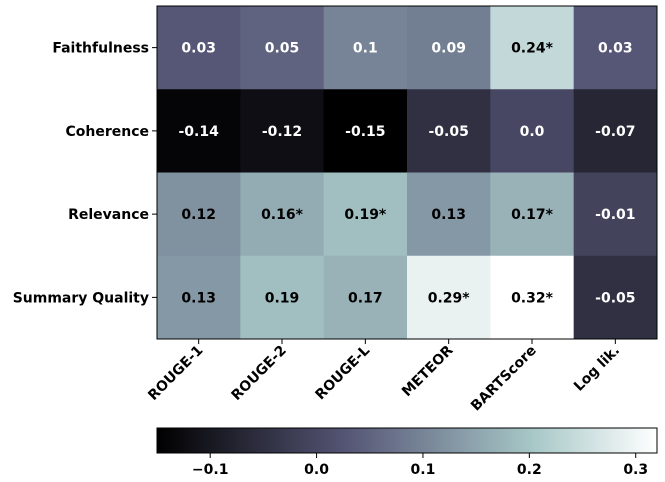 This screenshot has height=482, width=665. I want to click on cell-value-label: 0.17, so click(365, 298).